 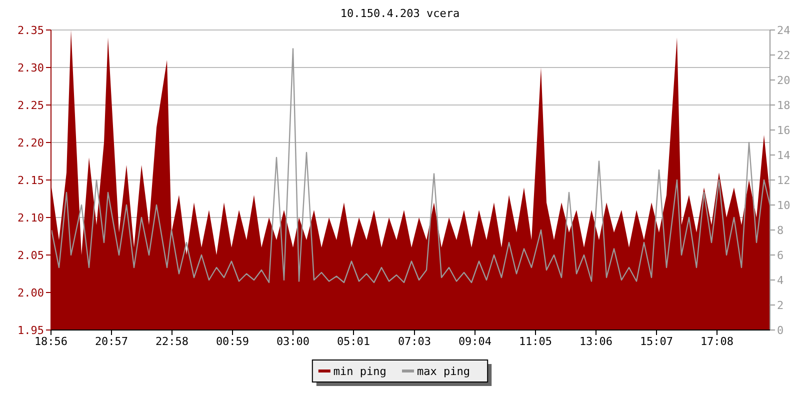 I want to click on y-tick-label: 2.35, so click(x=31, y=30).